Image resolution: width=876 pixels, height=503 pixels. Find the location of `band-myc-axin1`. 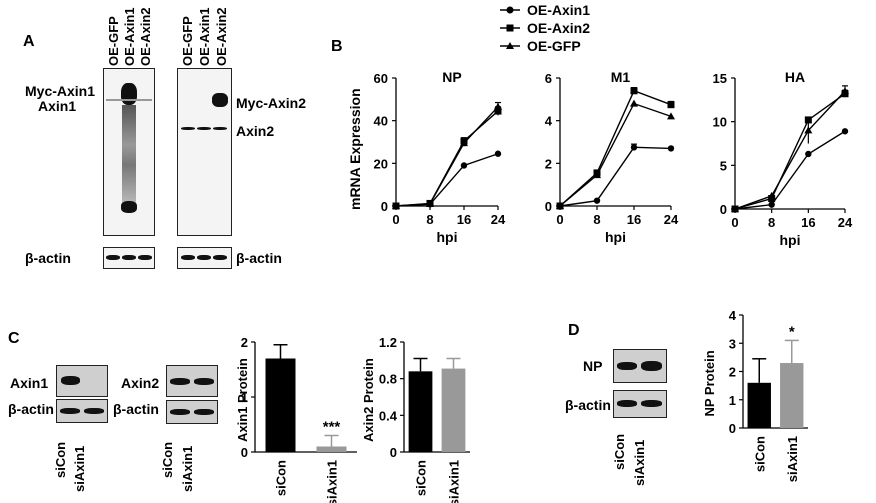

band-myc-axin1 is located at coordinates (129, 94).